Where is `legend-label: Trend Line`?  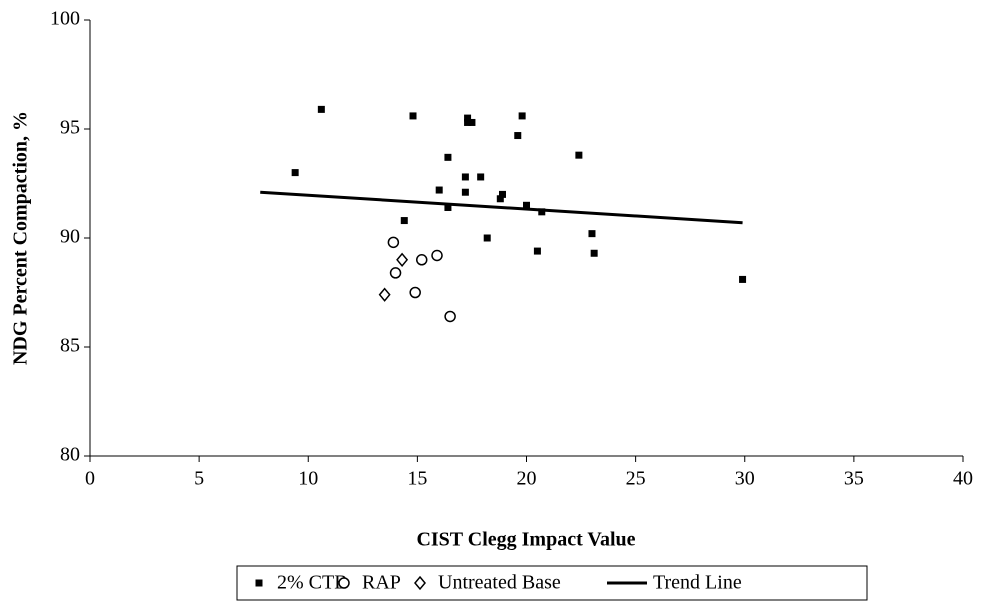 legend-label: Trend Line is located at coordinates (697, 583).